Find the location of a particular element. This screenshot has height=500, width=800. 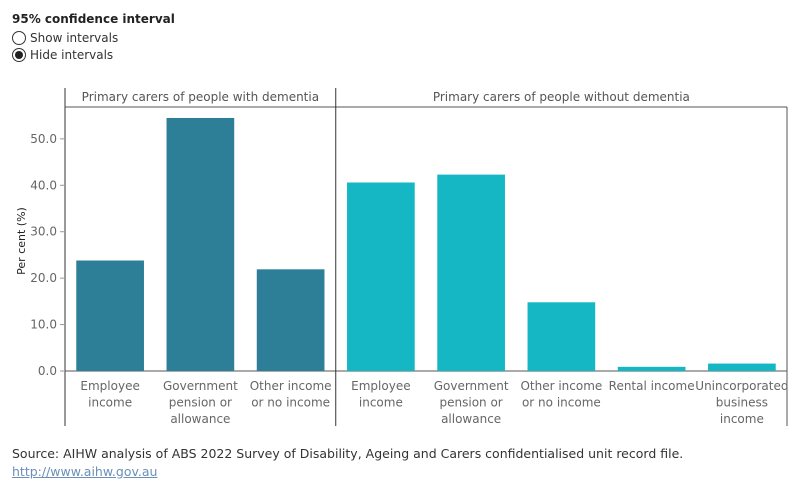

y-tick-label: 0.0 is located at coordinates (47, 371).